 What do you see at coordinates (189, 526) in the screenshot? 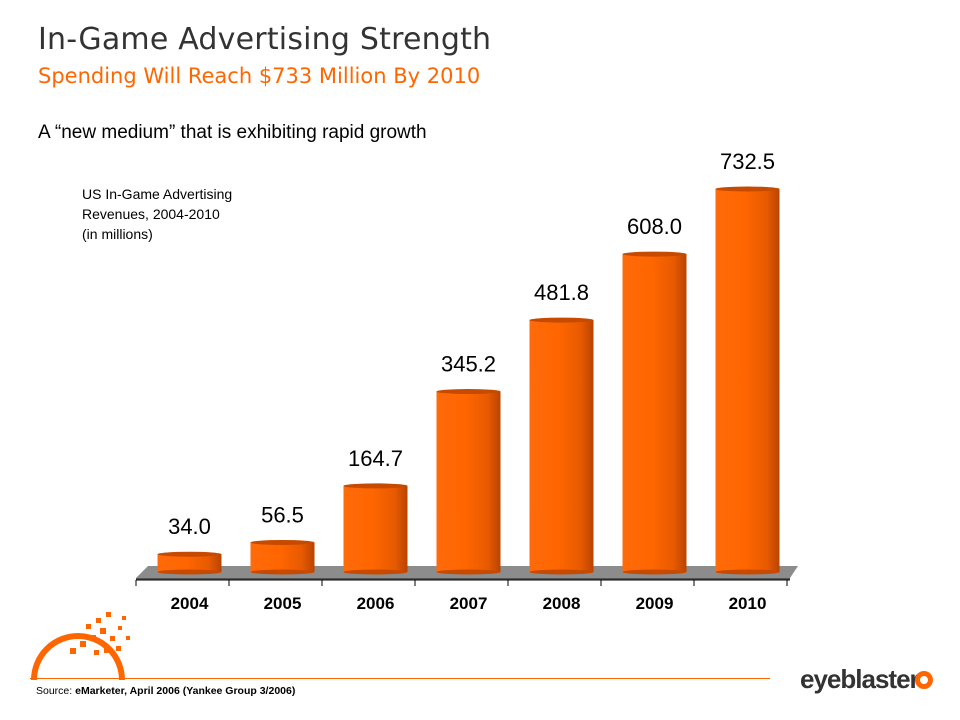
I see `value-label: 34.0` at bounding box center [189, 526].